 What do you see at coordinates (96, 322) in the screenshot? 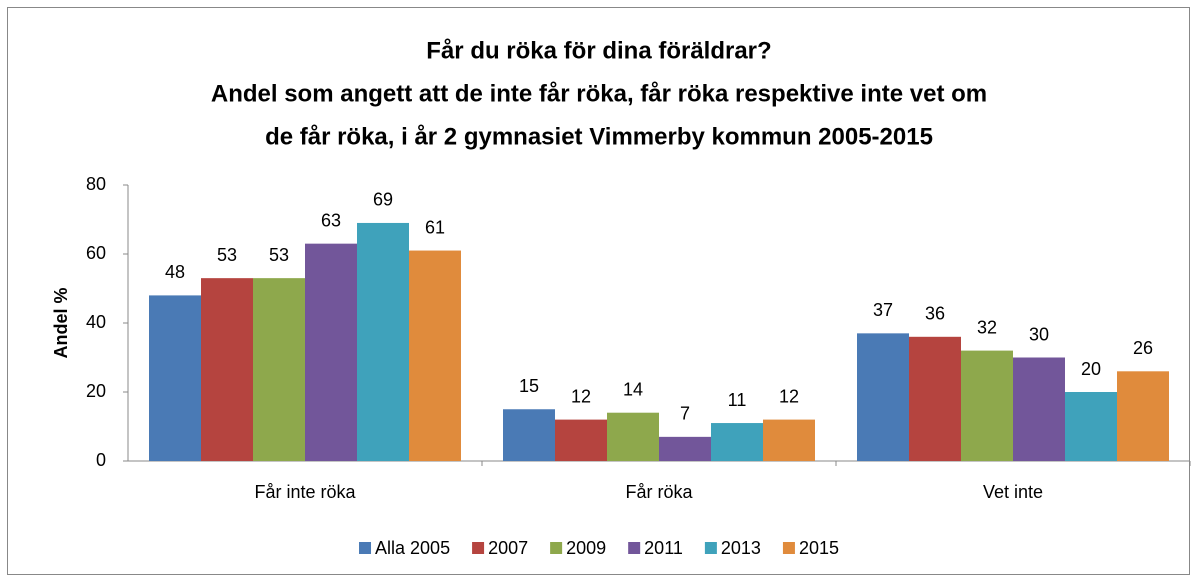
I see `y-tick-label: 40` at bounding box center [96, 322].